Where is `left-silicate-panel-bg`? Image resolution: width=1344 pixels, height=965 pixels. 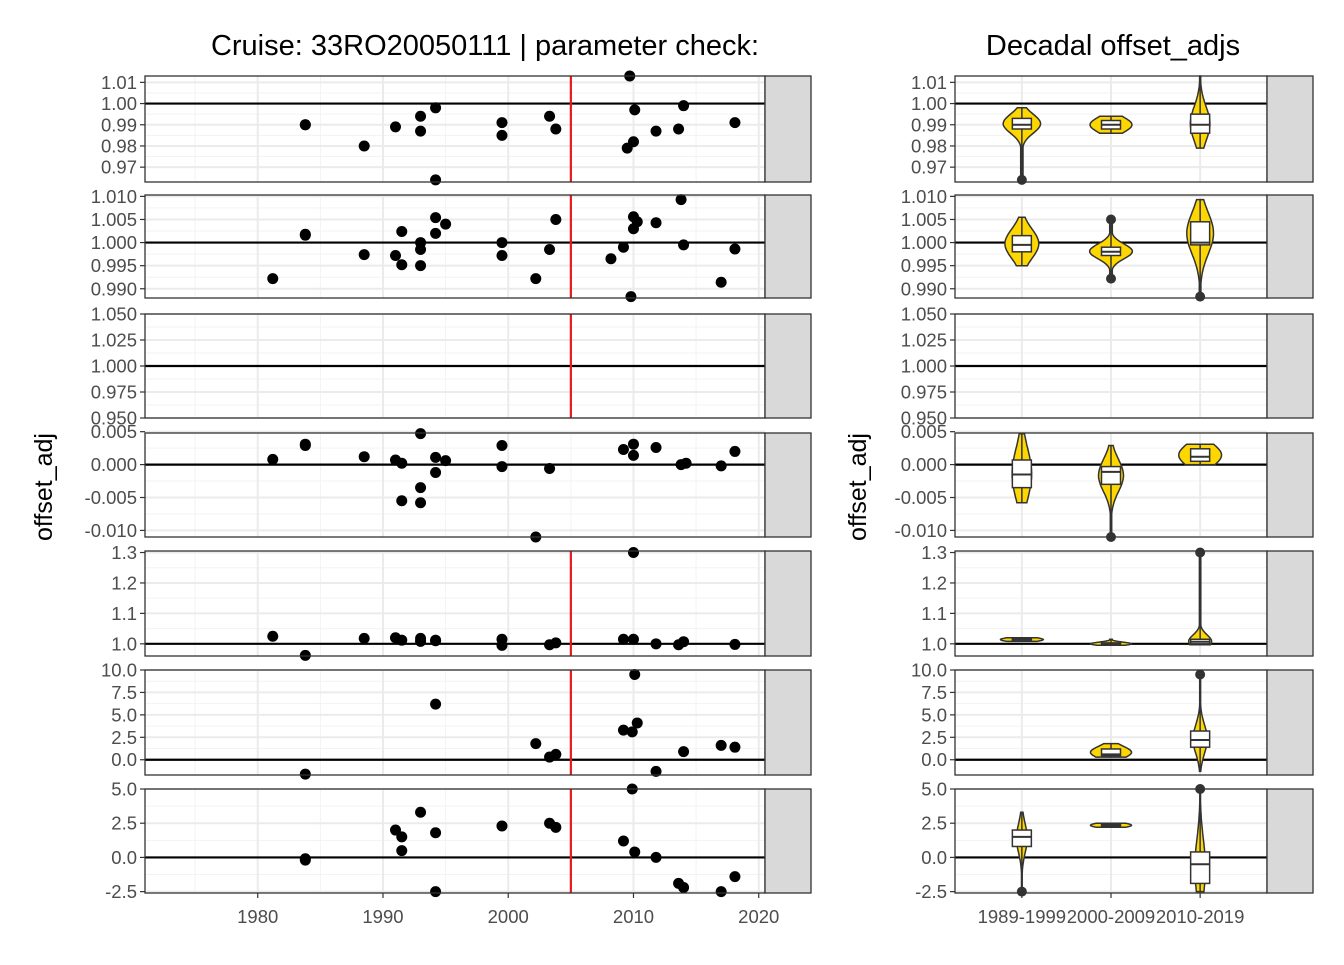 left-silicate-panel-bg is located at coordinates (455, 603).